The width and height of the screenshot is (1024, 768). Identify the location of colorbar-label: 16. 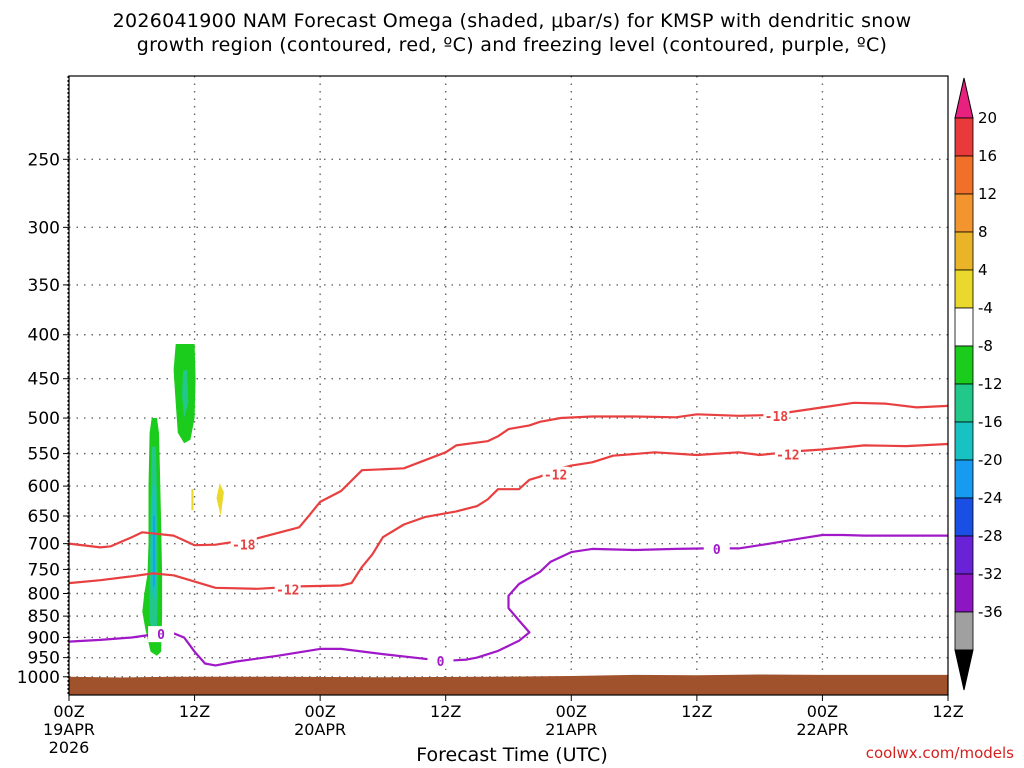
(987, 156).